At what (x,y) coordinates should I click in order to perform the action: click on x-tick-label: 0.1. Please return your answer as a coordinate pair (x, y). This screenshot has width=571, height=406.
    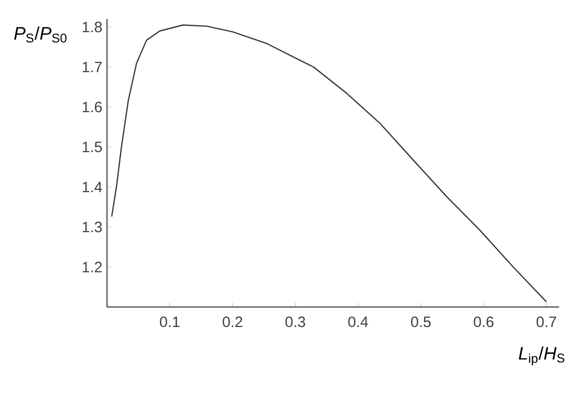
    Looking at the image, I should click on (170, 322).